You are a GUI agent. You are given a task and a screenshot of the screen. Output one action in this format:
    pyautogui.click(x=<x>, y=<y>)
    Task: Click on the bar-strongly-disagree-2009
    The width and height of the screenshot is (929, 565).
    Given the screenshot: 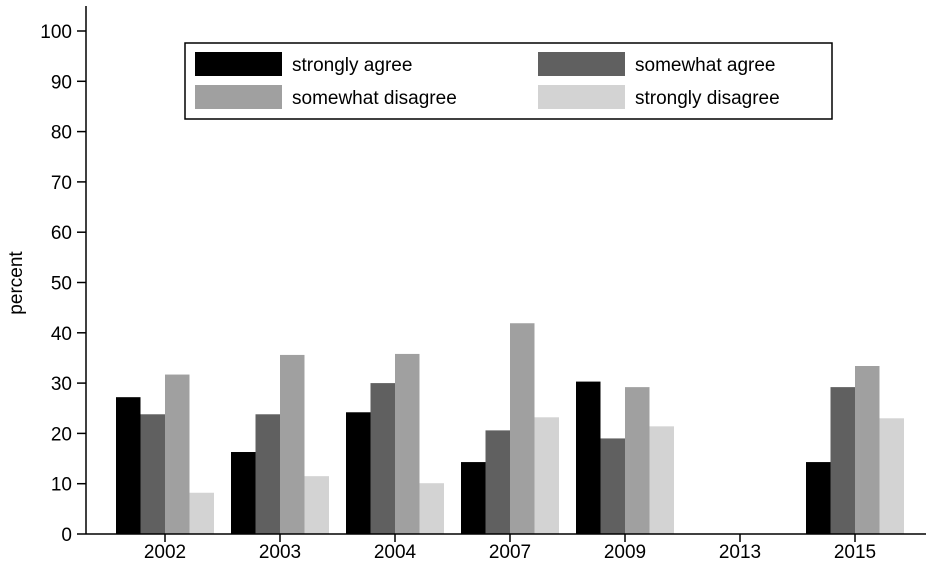 What is the action you would take?
    pyautogui.click(x=661, y=480)
    